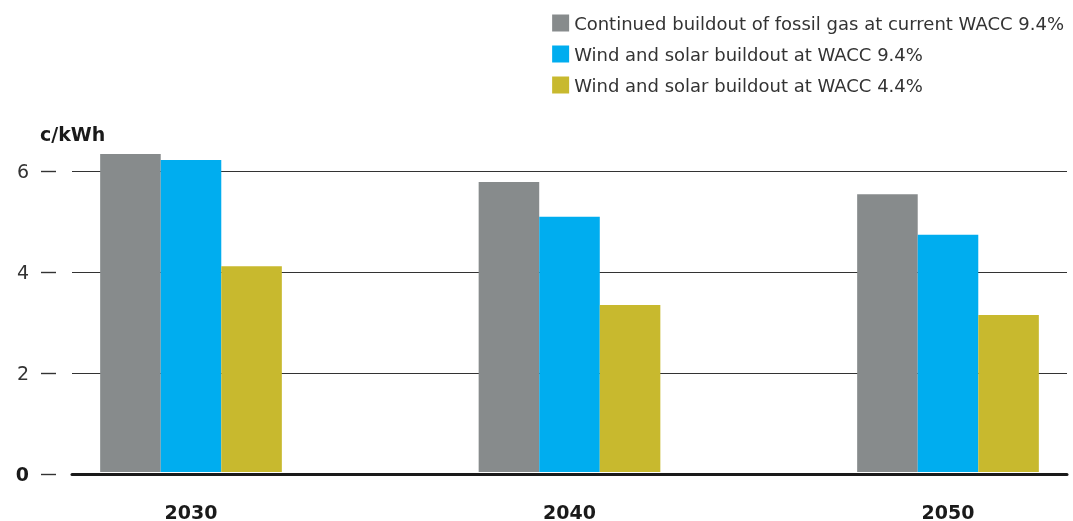 This screenshot has width=1073, height=521. What do you see at coordinates (73, 133) in the screenshot?
I see `y-axis-title: c/kWh` at bounding box center [73, 133].